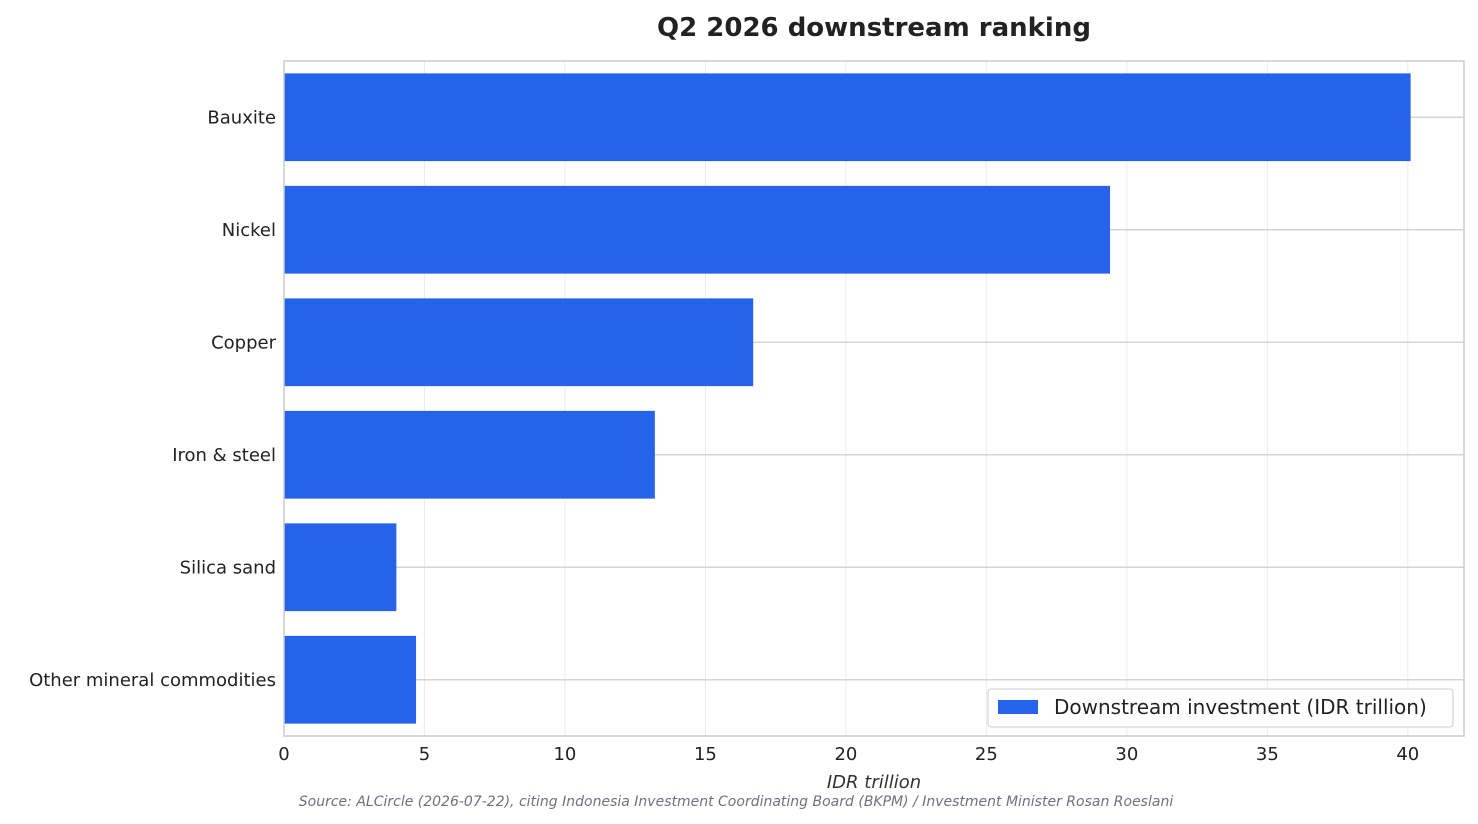 This screenshot has width=1478, height=824. What do you see at coordinates (1240, 707) in the screenshot?
I see `legend-label: Downstream investment (IDR trillion)` at bounding box center [1240, 707].